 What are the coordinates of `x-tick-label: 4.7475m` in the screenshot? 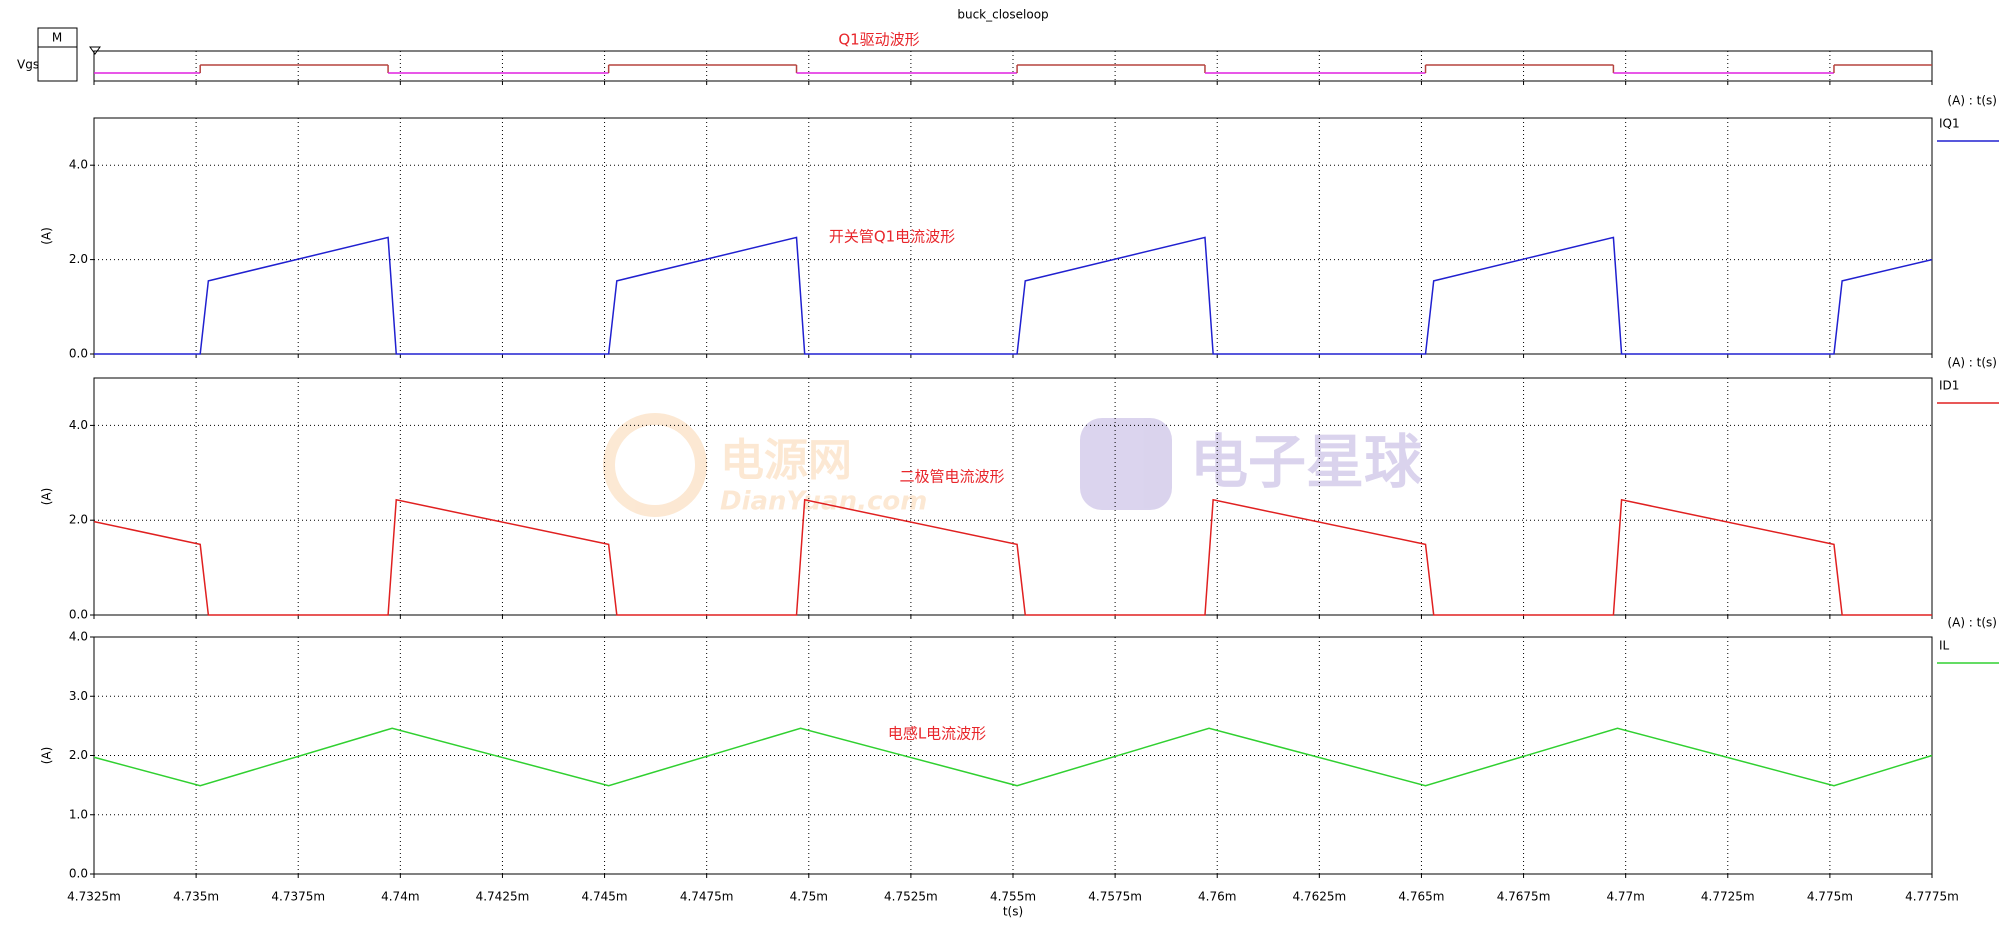 It's located at (707, 897).